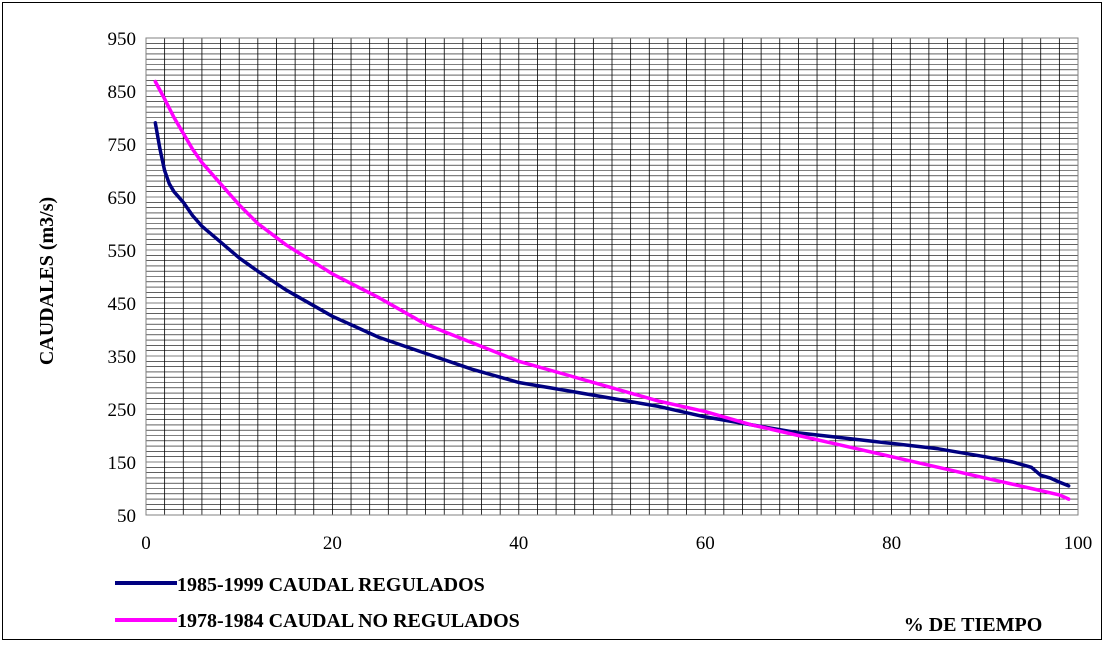  I want to click on y-tick-label: 250, so click(122, 410).